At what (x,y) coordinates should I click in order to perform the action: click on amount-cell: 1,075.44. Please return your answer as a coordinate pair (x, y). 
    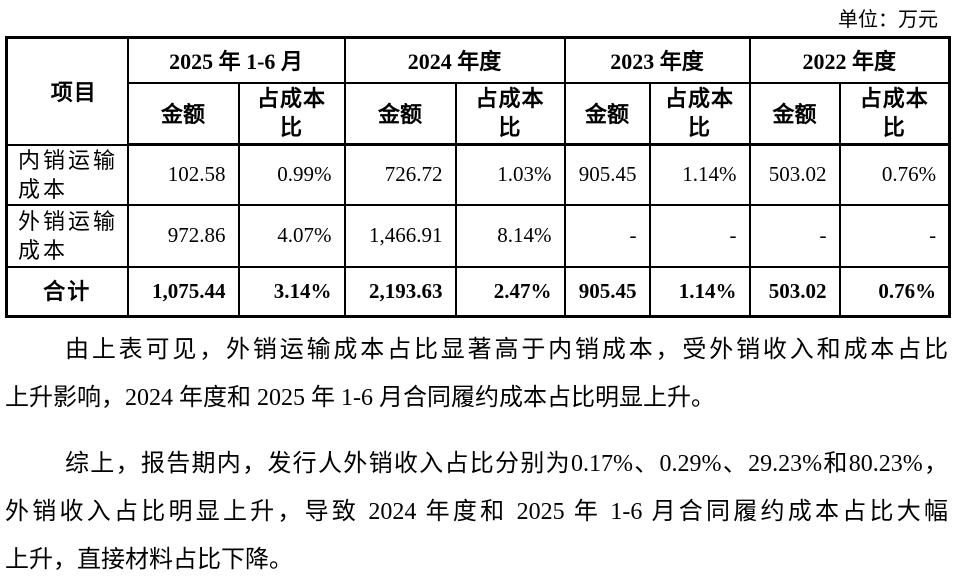
    Looking at the image, I should click on (183, 291).